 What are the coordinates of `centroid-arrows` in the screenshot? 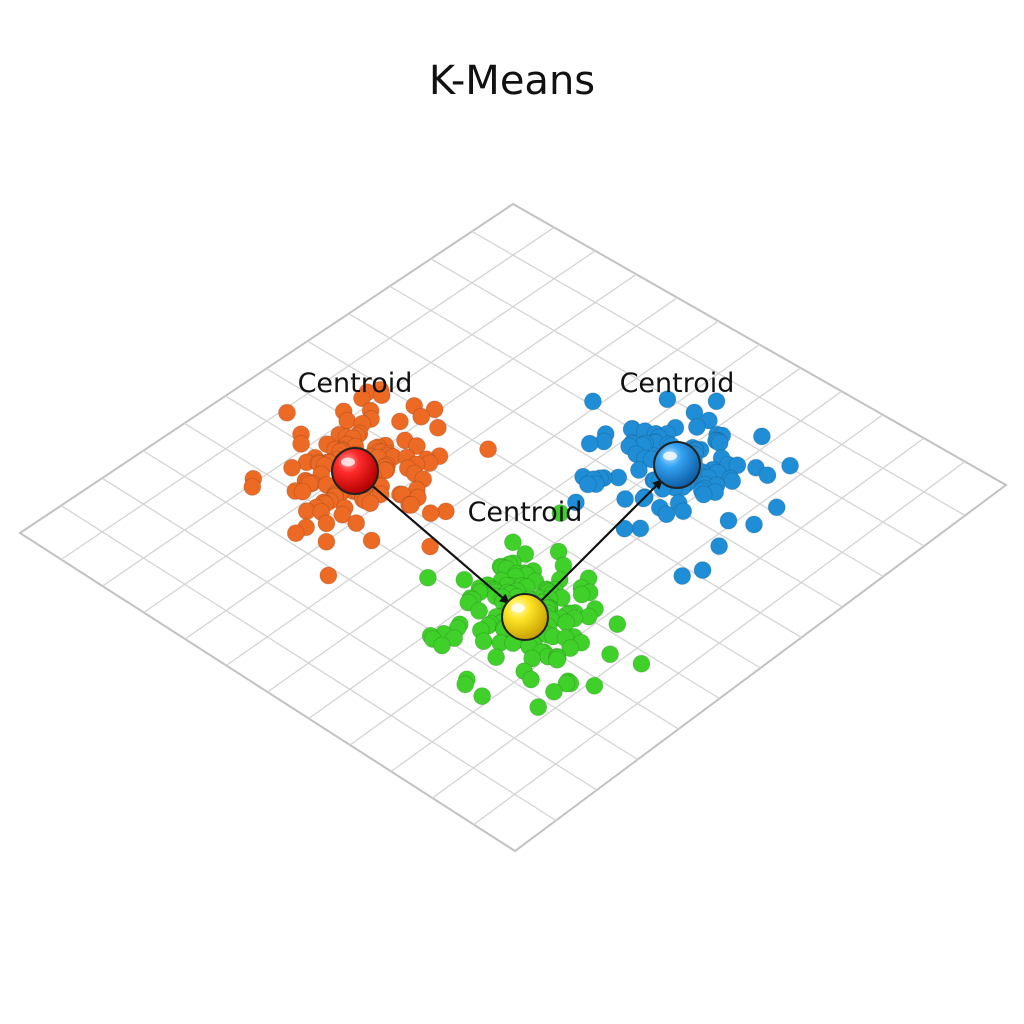 It's located at (517, 542).